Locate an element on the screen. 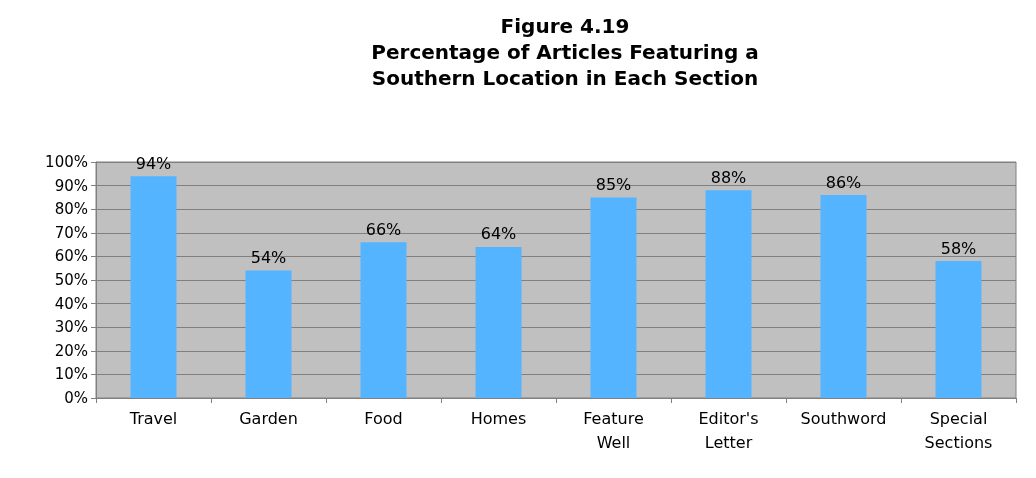 The width and height of the screenshot is (1036, 478). data-label: 86% is located at coordinates (843, 182).